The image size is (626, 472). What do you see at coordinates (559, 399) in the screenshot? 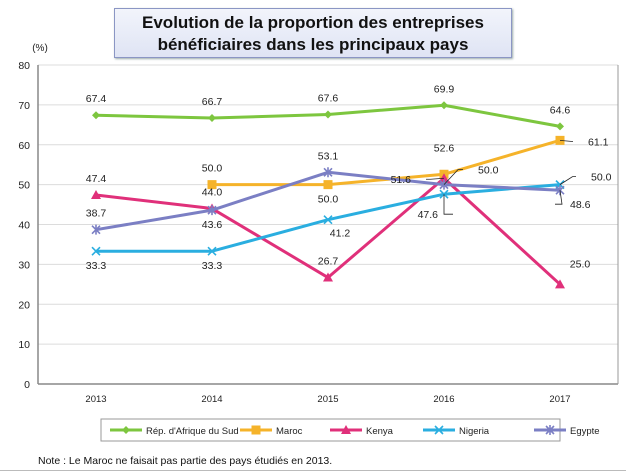
I see `x-tick-label: 2017` at bounding box center [559, 399].